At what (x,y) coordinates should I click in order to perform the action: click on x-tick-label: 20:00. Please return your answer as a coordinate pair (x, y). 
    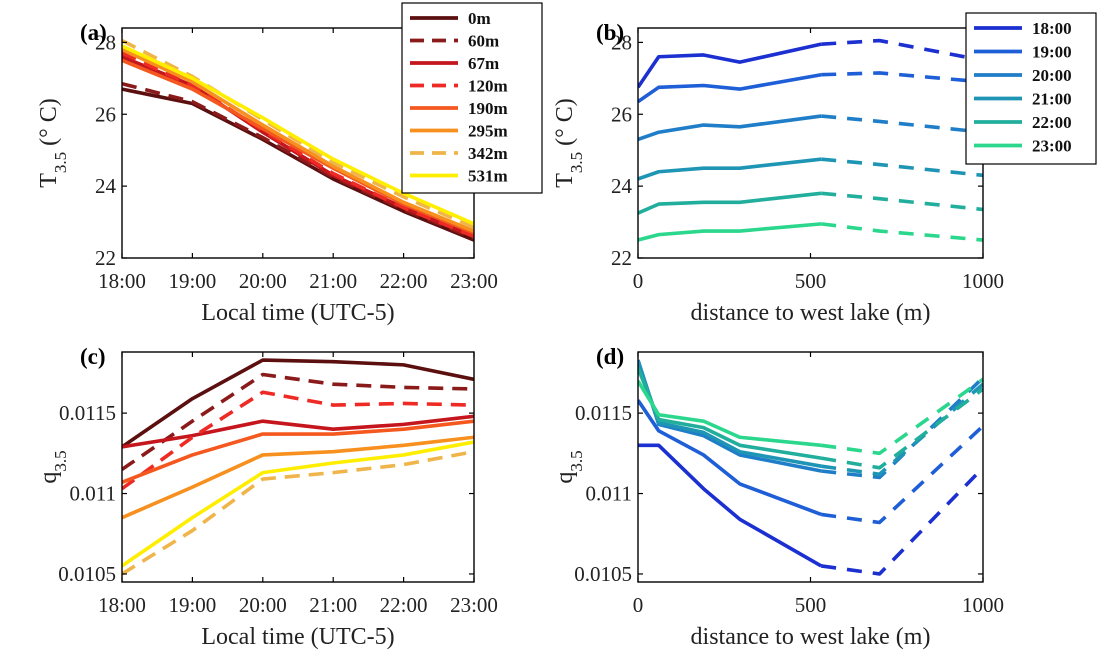
    Looking at the image, I should click on (263, 605).